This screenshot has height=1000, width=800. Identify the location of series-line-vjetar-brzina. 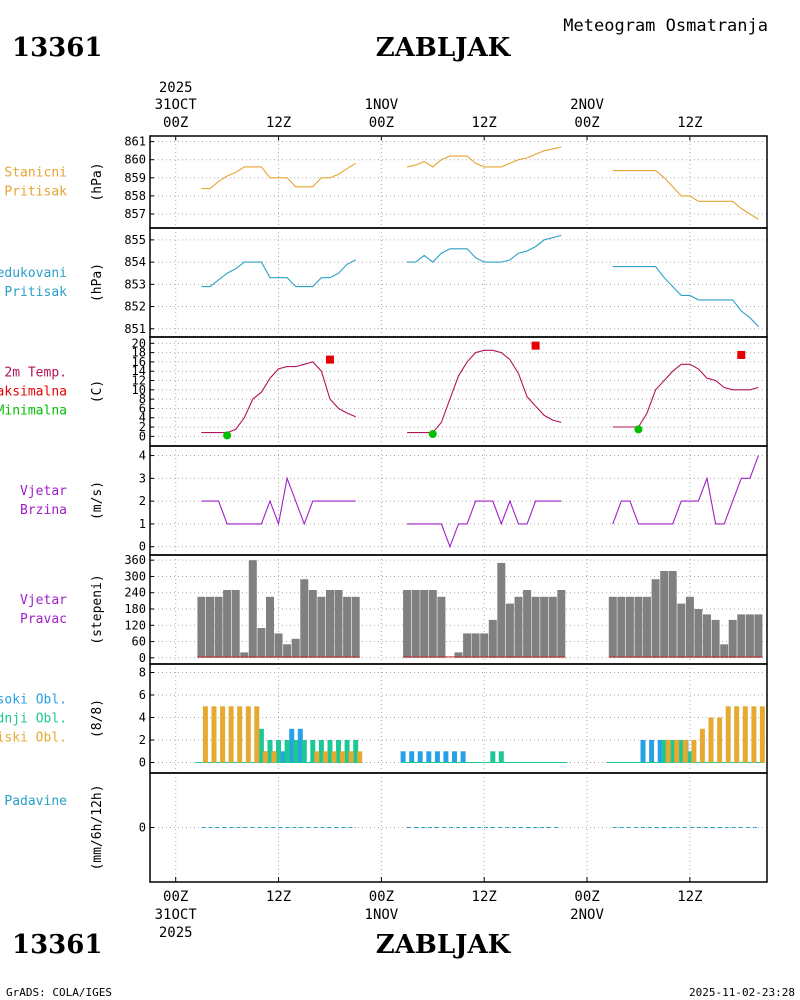
(278, 501).